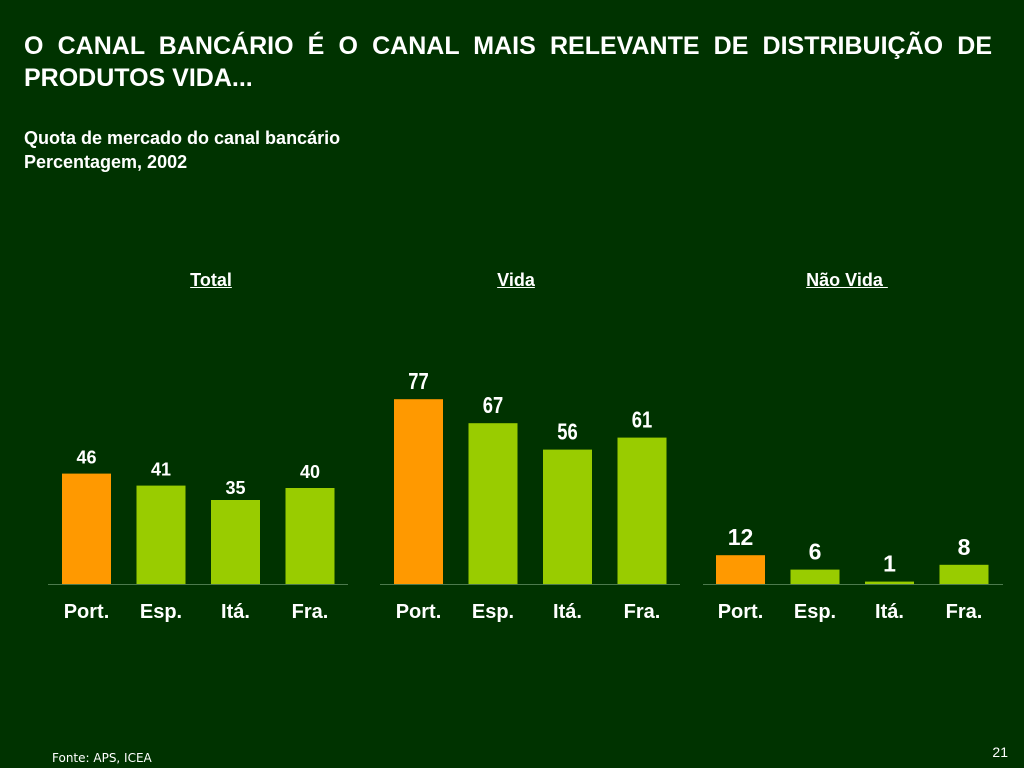 This screenshot has width=1024, height=768. What do you see at coordinates (86, 528) in the screenshot?
I see `total-bar-port` at bounding box center [86, 528].